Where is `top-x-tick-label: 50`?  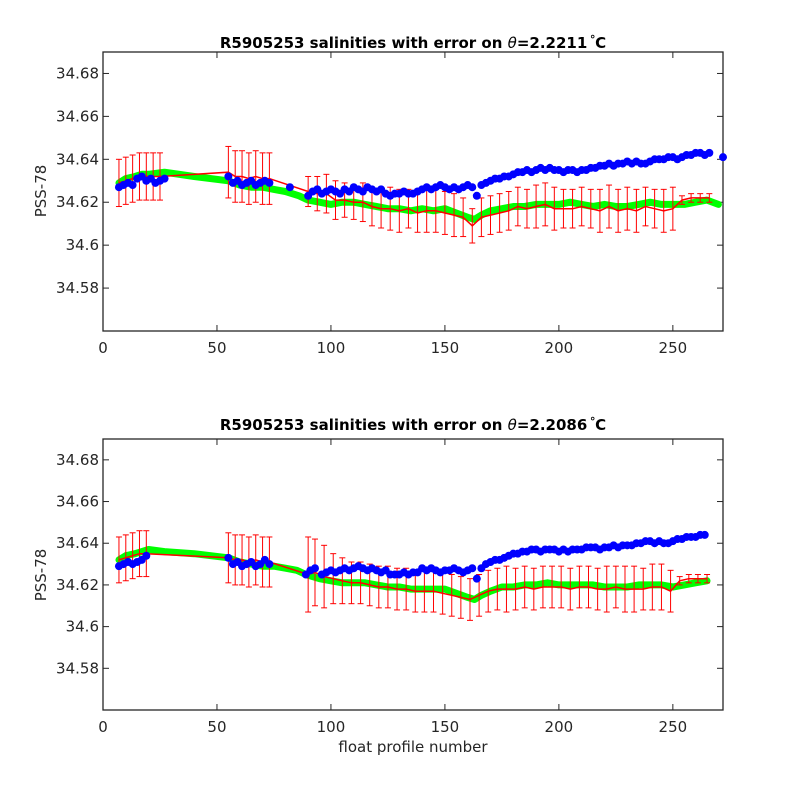
top-x-tick-label: 50 is located at coordinates (216, 348).